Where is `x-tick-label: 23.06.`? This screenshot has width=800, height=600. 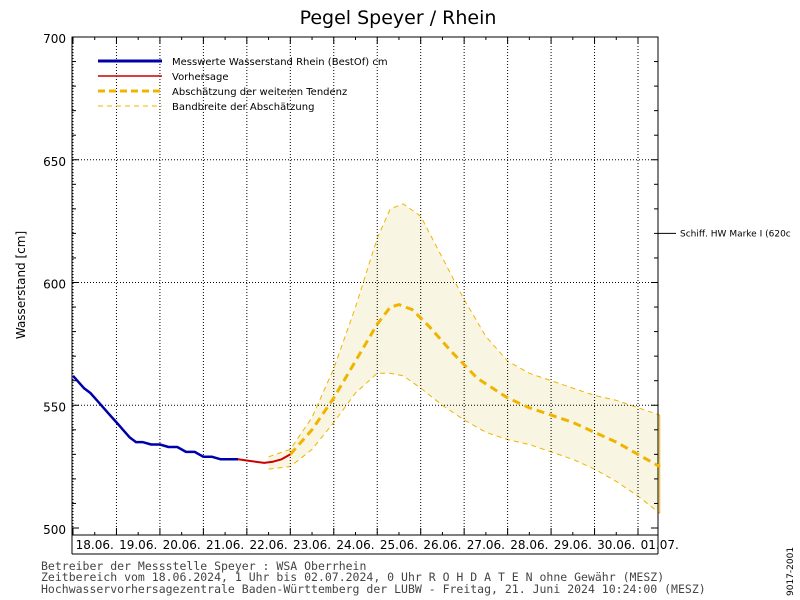 x-tick-label: 23.06. is located at coordinates (312, 545).